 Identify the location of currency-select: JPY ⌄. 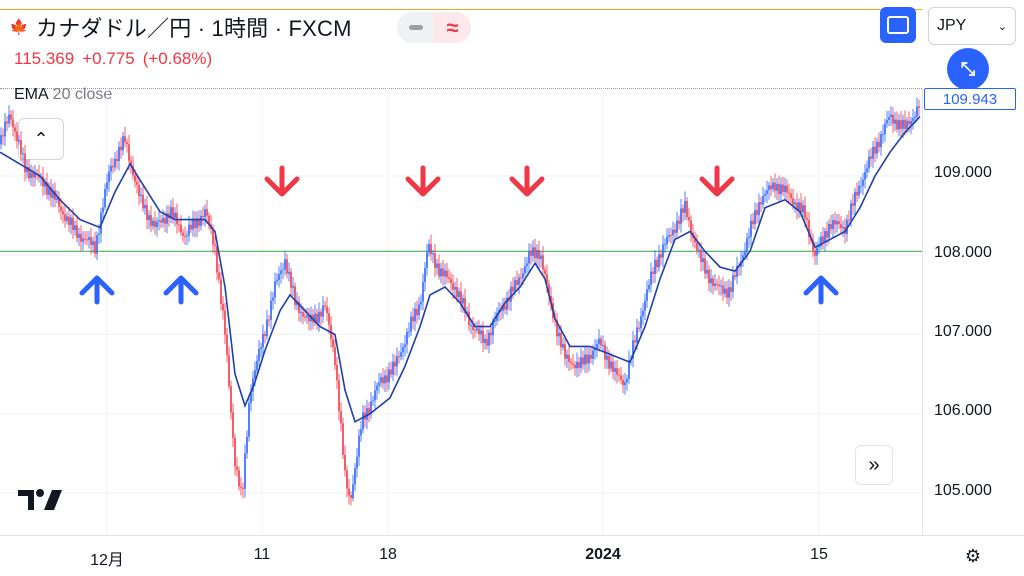
(972, 26).